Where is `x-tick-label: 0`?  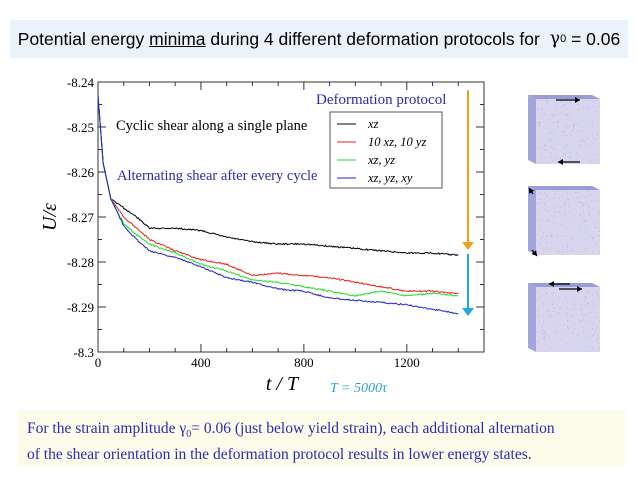
x-tick-label: 0 is located at coordinates (98, 362).